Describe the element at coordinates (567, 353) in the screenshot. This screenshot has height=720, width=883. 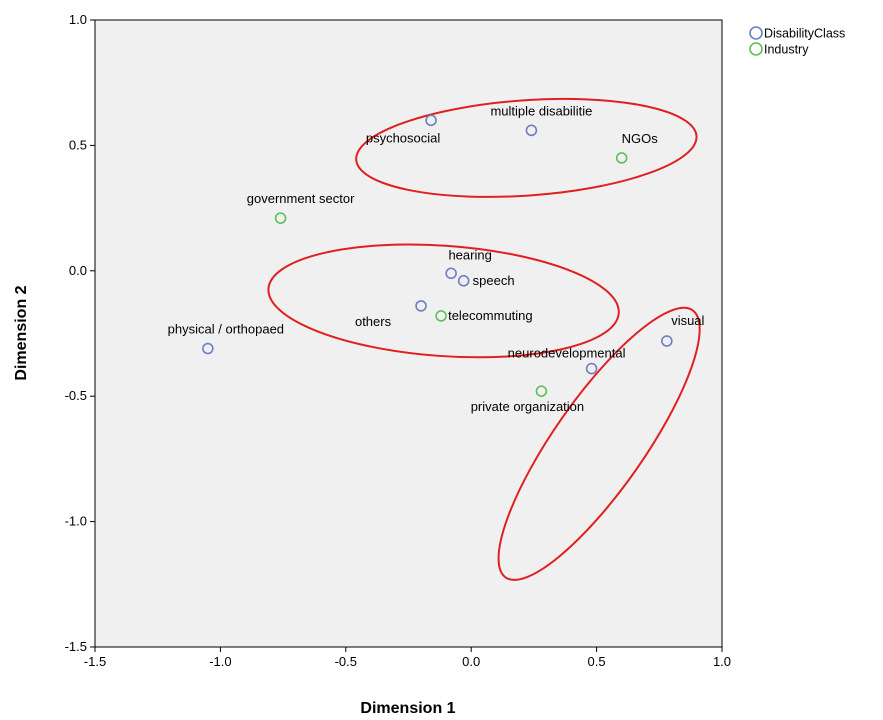
I see `point-label: neurodevelopmental` at that location.